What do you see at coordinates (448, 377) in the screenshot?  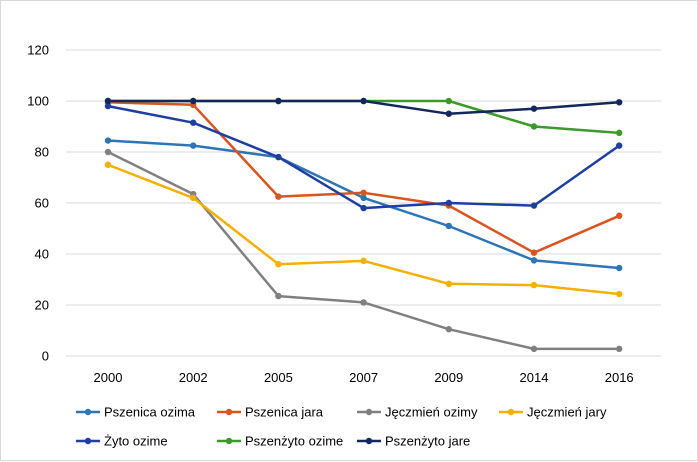 I see `x-tick-label: 2009` at bounding box center [448, 377].